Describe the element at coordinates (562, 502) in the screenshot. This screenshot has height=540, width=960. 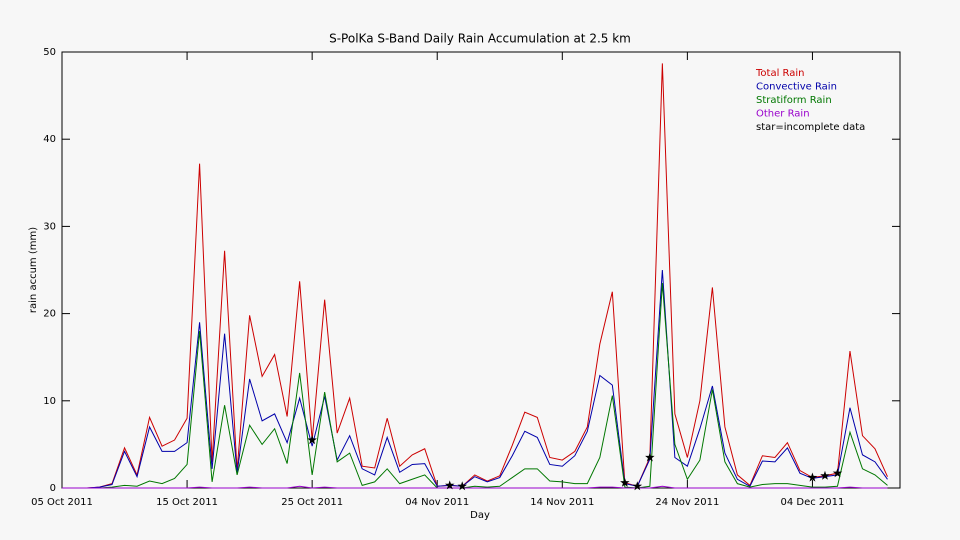
I see `x-tick-label: 14 Nov 2011` at that location.